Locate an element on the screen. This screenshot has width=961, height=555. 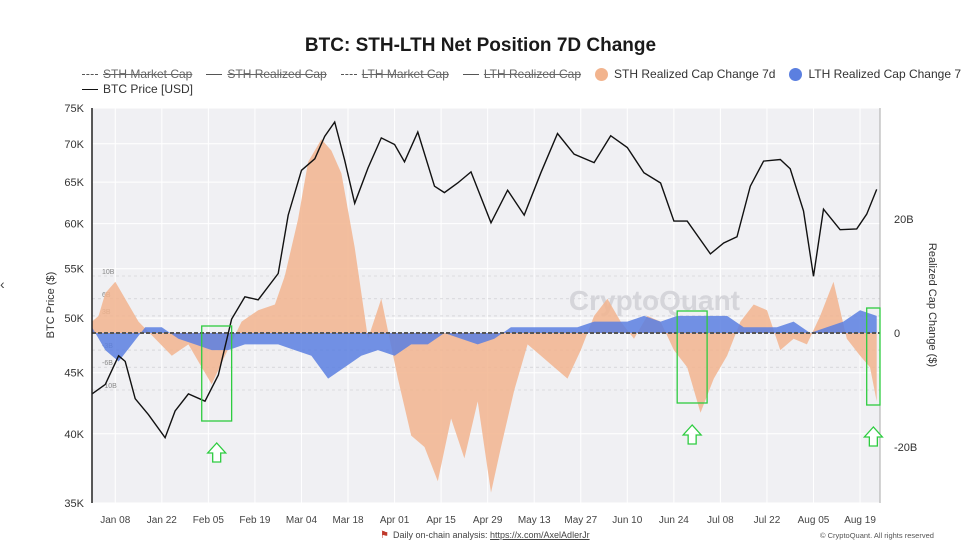
x-tick-label: Aug 05 is located at coordinates (814, 520).